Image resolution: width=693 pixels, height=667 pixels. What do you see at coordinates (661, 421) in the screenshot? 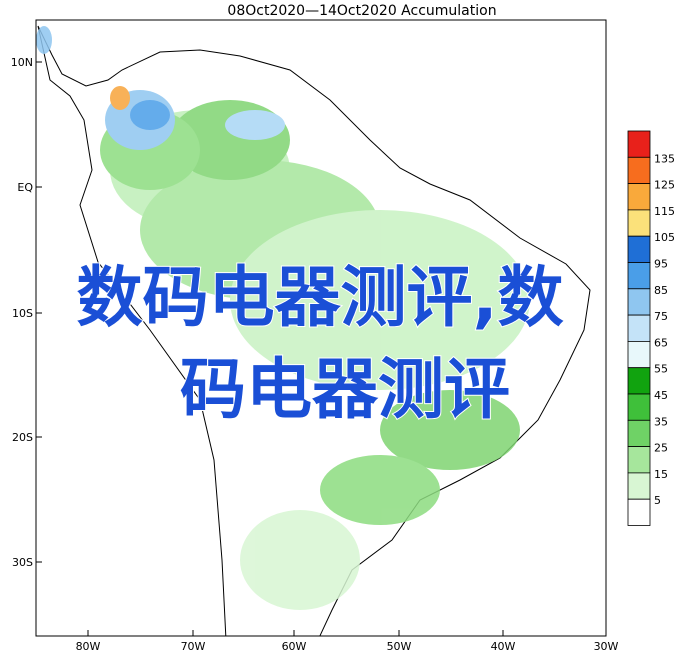
I see `colorbar-label: 35` at bounding box center [661, 421].